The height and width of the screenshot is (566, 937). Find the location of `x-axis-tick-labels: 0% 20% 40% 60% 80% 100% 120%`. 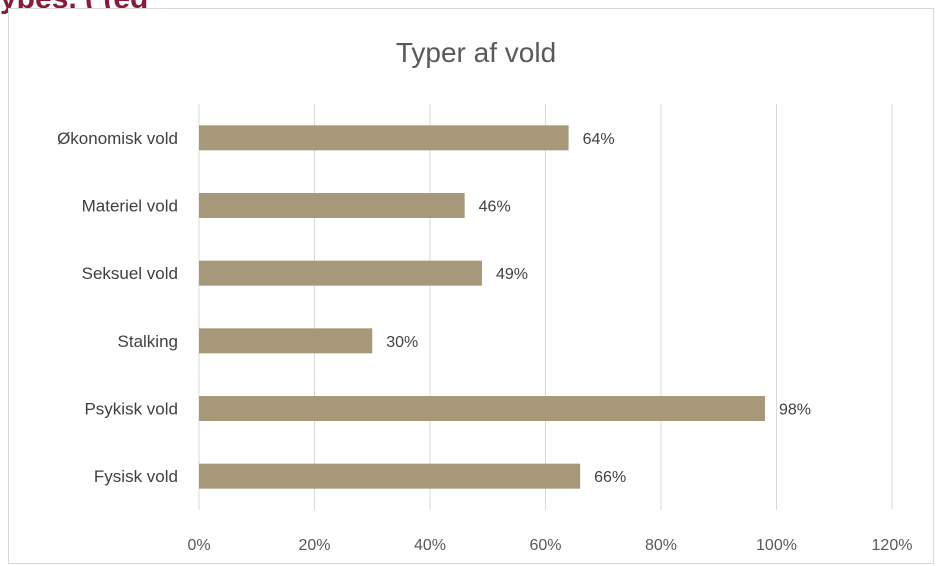

x-axis-tick-labels: 0% 20% 40% 60% 80% 100% 120% is located at coordinates (549, 545).